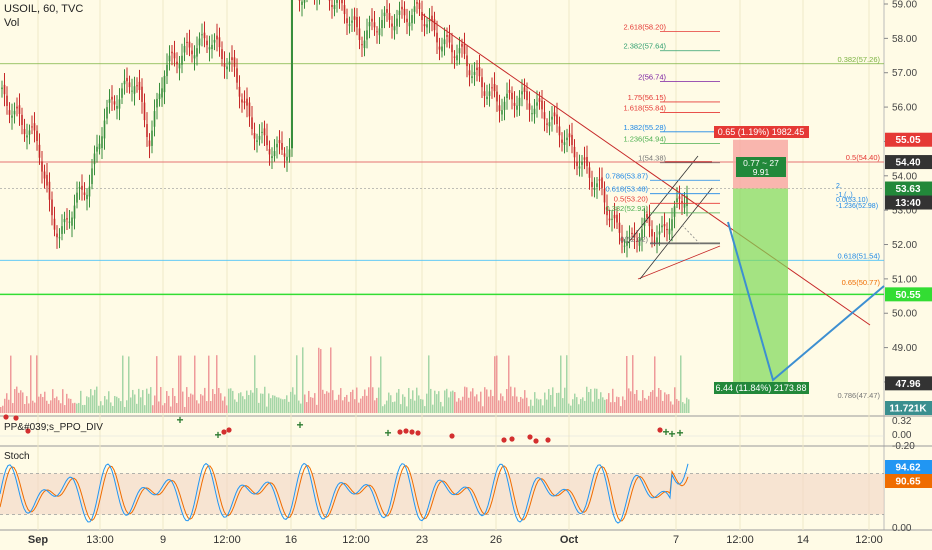 This screenshot has height=550, width=932. What do you see at coordinates (53, 427) in the screenshot?
I see `ppo-title: PP&#039;s_PPO_DIV` at bounding box center [53, 427].